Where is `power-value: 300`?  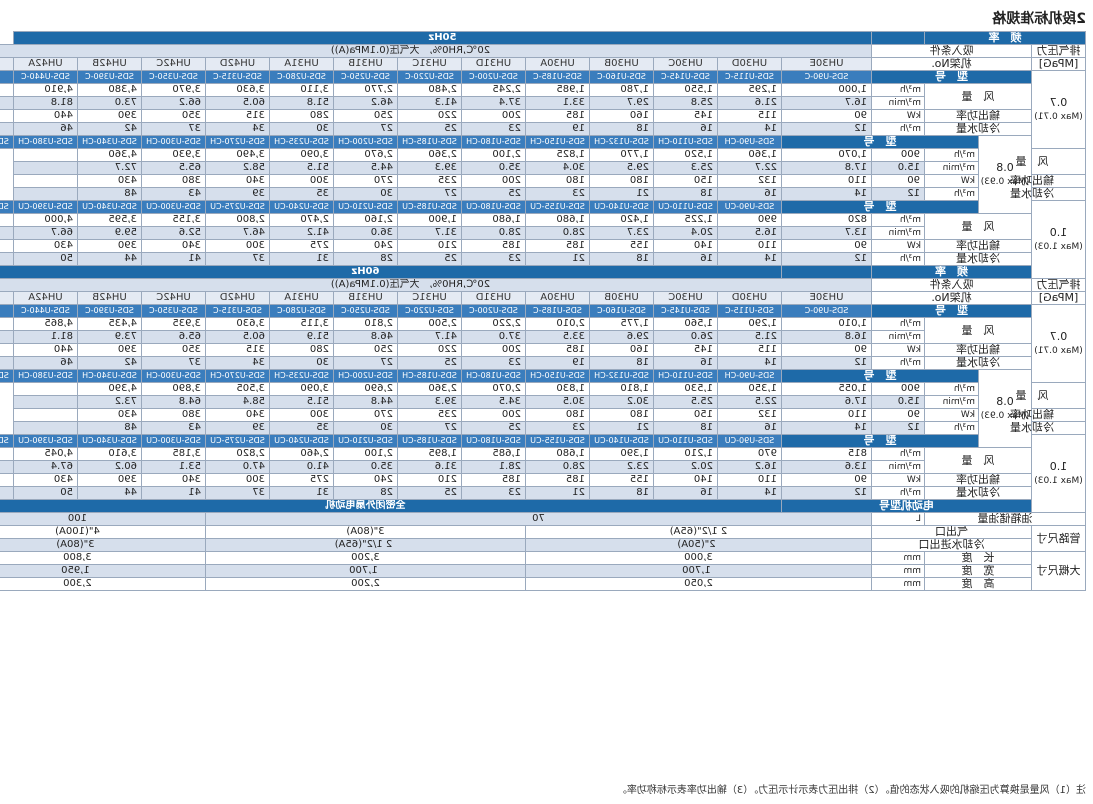
power-value: 300 is located at coordinates (301, 415).